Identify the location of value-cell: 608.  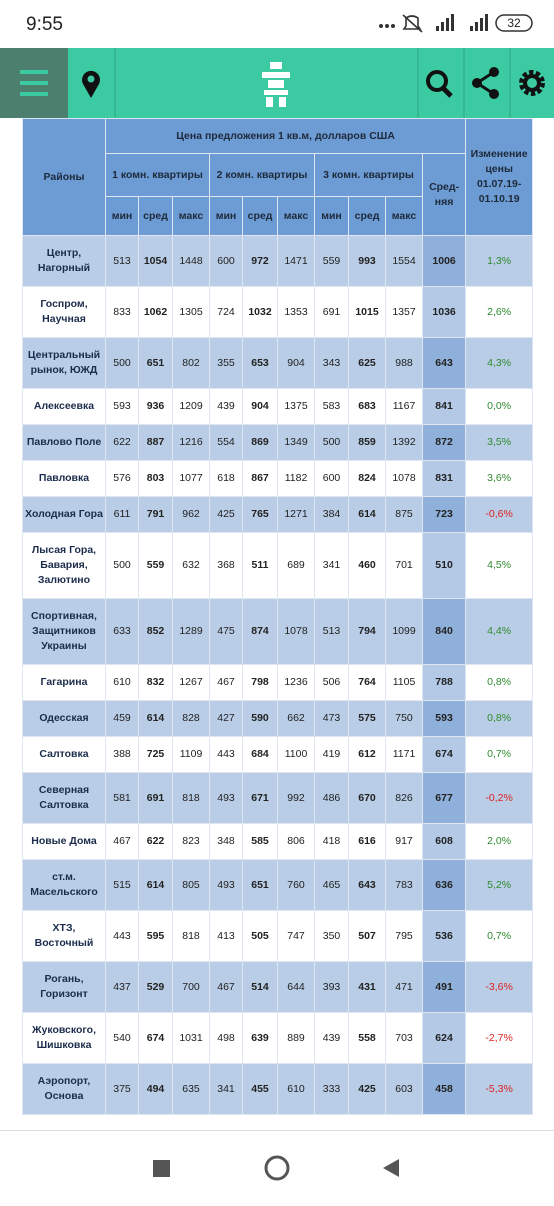
(444, 841).